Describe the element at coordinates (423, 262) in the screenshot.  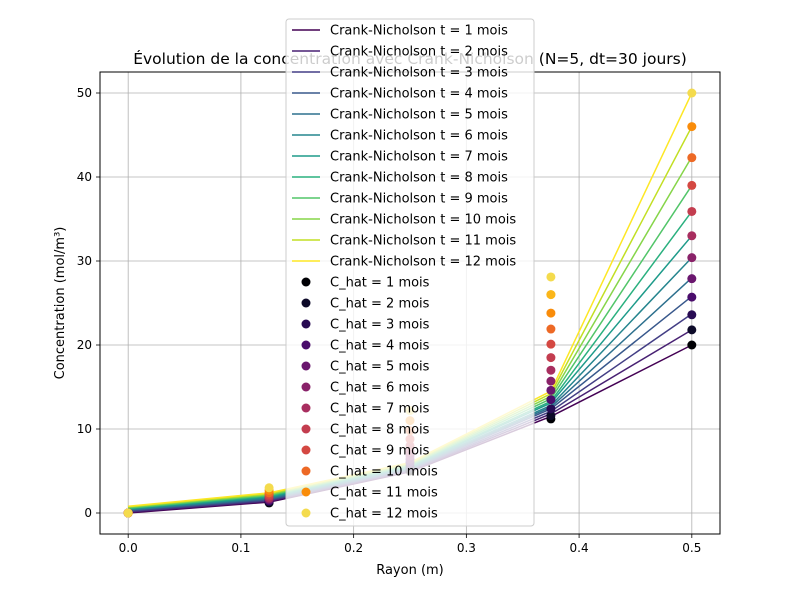
I see `legend-label: Crank-Nicholson t = 12 mois` at that location.